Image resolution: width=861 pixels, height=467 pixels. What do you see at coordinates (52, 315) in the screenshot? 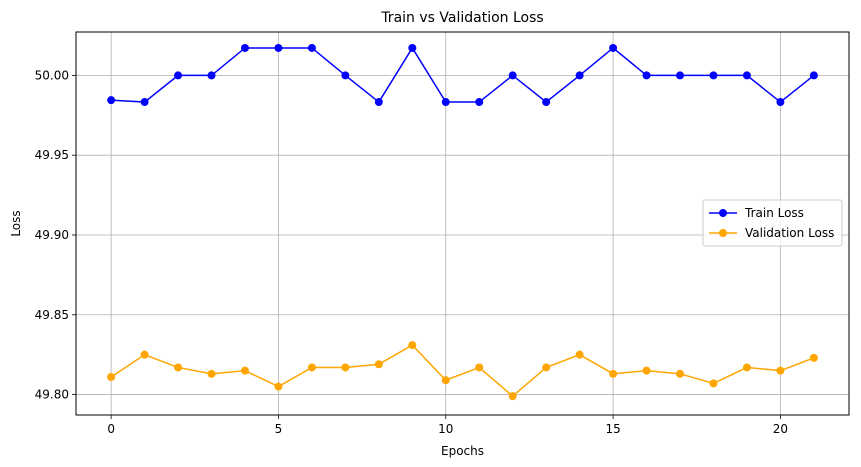
I see `y-tick-label: 49.85` at bounding box center [52, 315].